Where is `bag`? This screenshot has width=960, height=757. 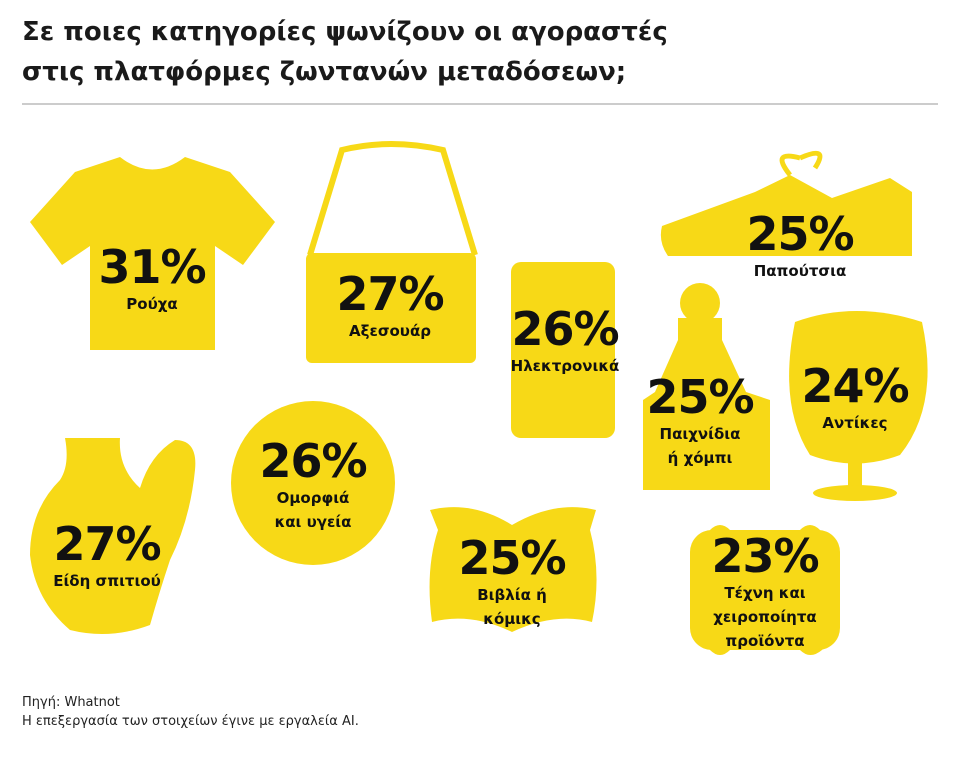
bag is located at coordinates (391, 308).